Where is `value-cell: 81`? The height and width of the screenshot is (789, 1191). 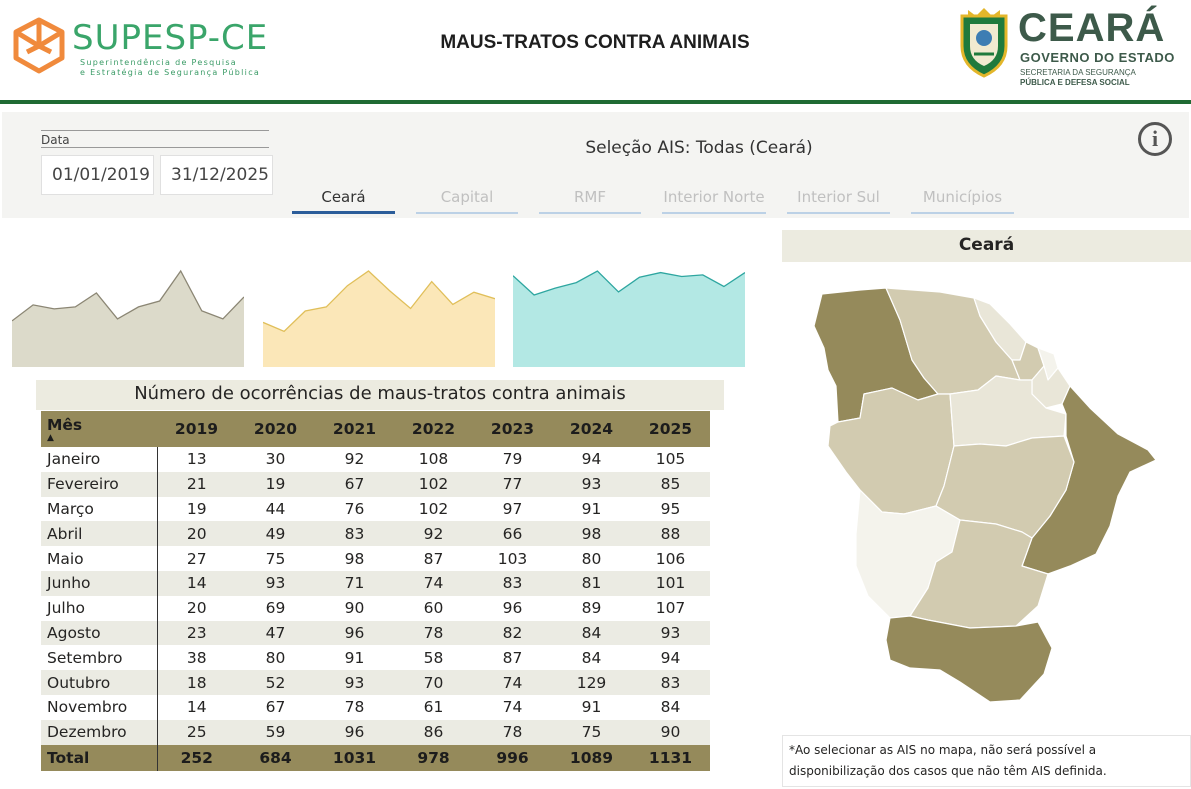
value-cell: 81 is located at coordinates (591, 583).